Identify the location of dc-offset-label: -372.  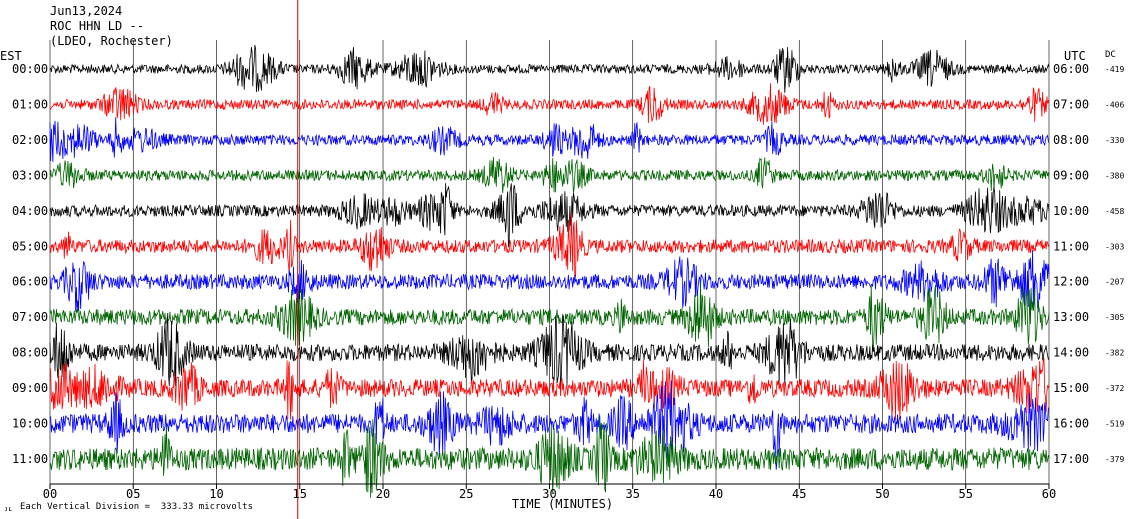
(1114, 388).